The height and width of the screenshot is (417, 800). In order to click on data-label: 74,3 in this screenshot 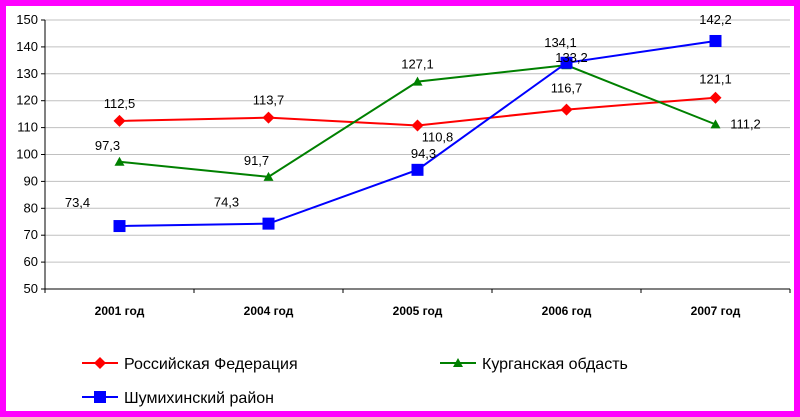, I will do `click(226, 202)`.